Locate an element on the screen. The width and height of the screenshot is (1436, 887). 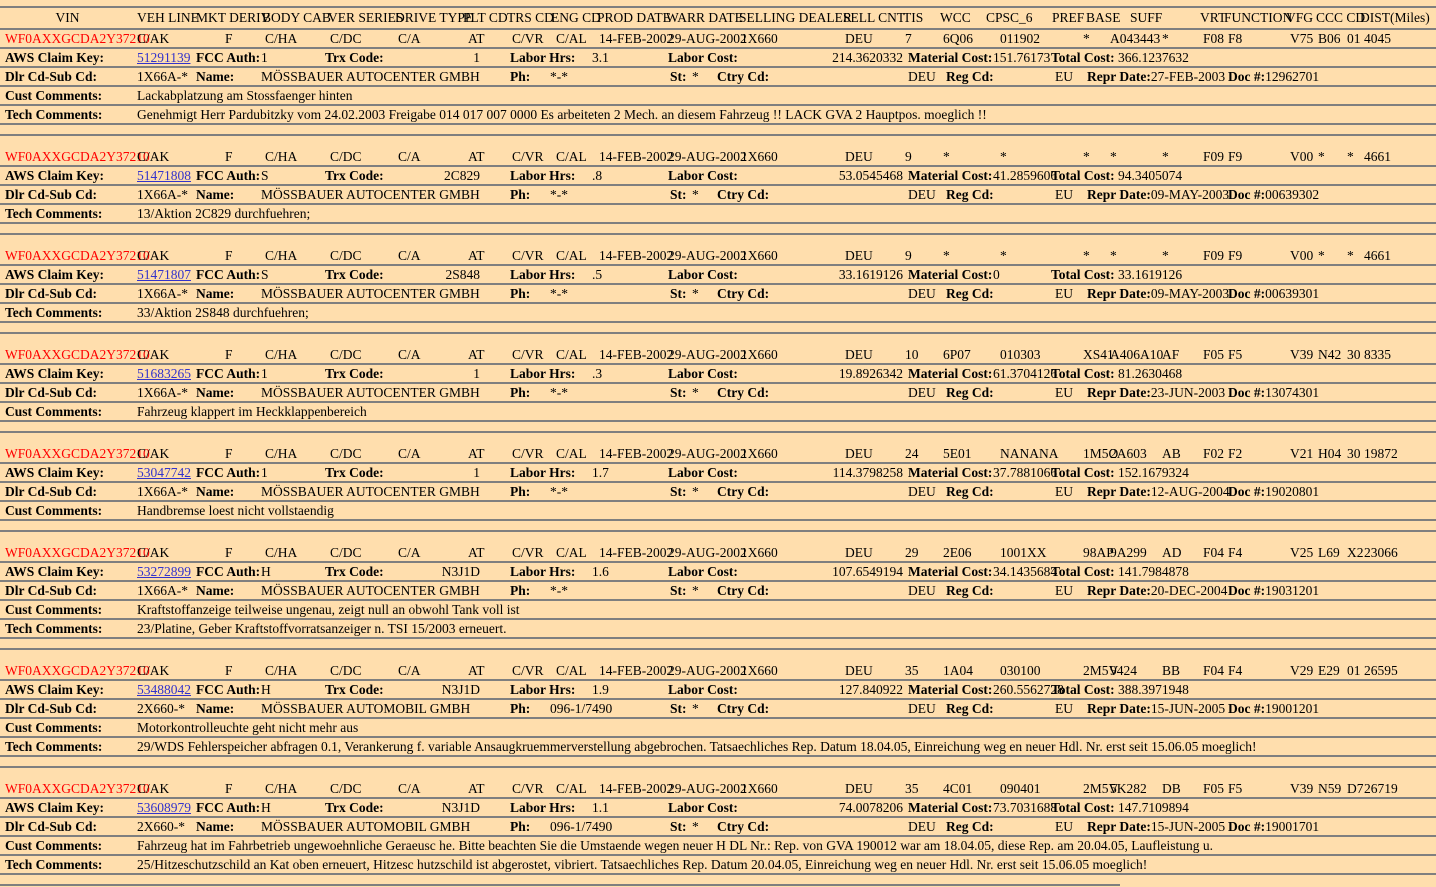
suff-value: AF is located at coordinates (1171, 354).